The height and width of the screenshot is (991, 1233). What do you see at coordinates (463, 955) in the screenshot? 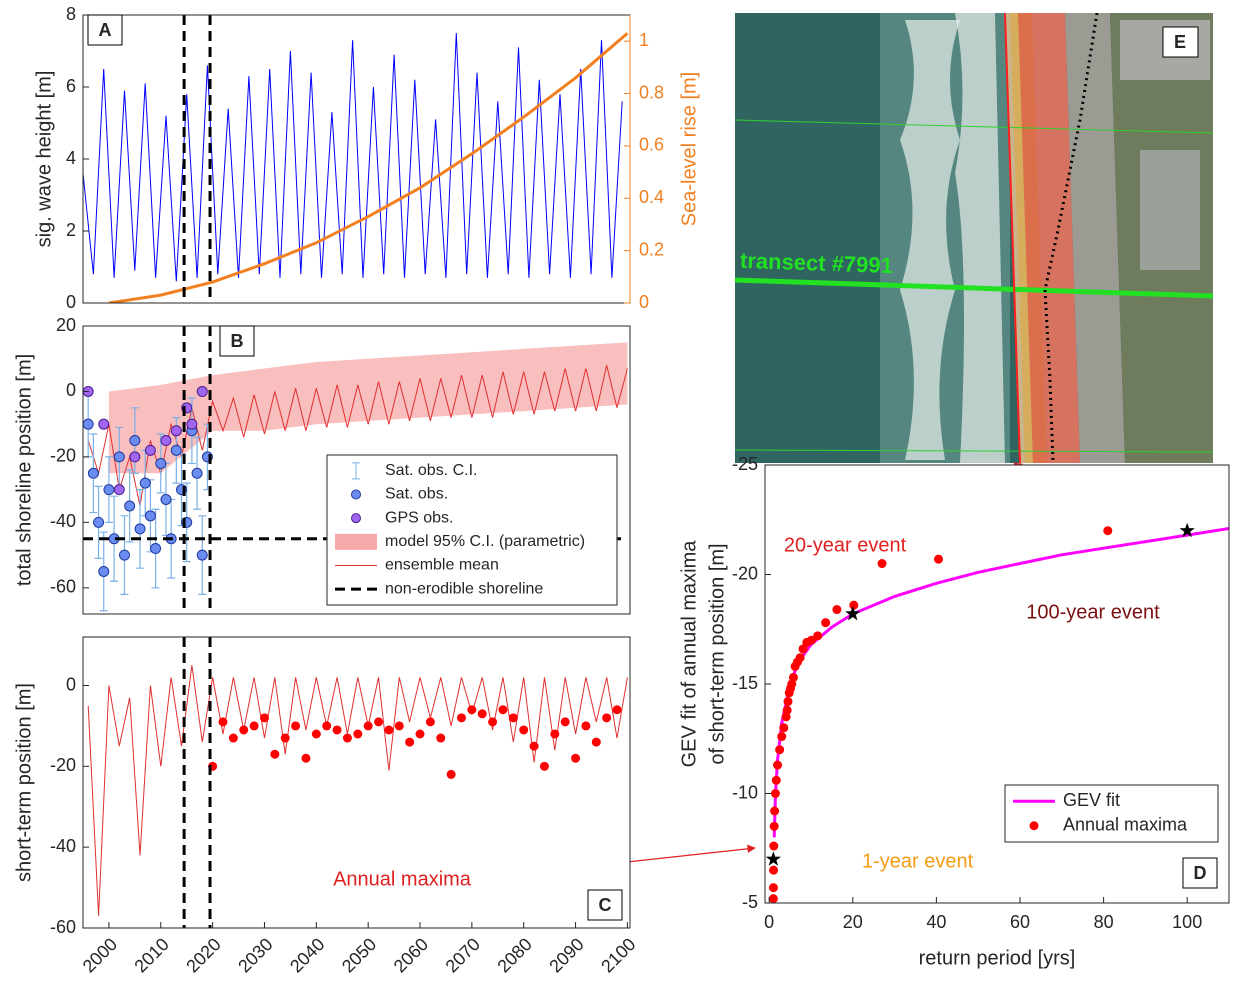
I see `x-tick-label: 2070` at bounding box center [463, 955].